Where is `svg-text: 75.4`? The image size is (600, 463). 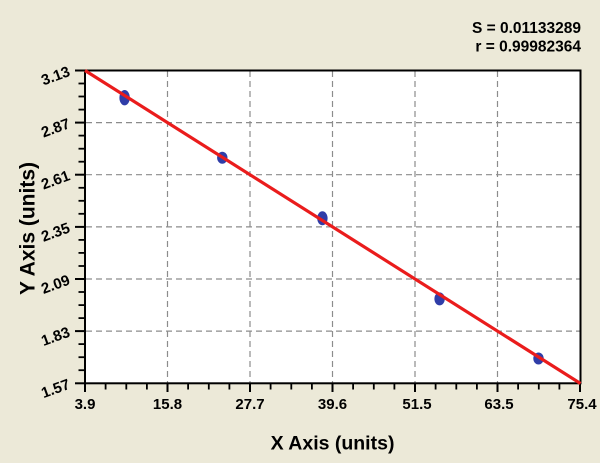 svg-text: 75.4 is located at coordinates (582, 404).